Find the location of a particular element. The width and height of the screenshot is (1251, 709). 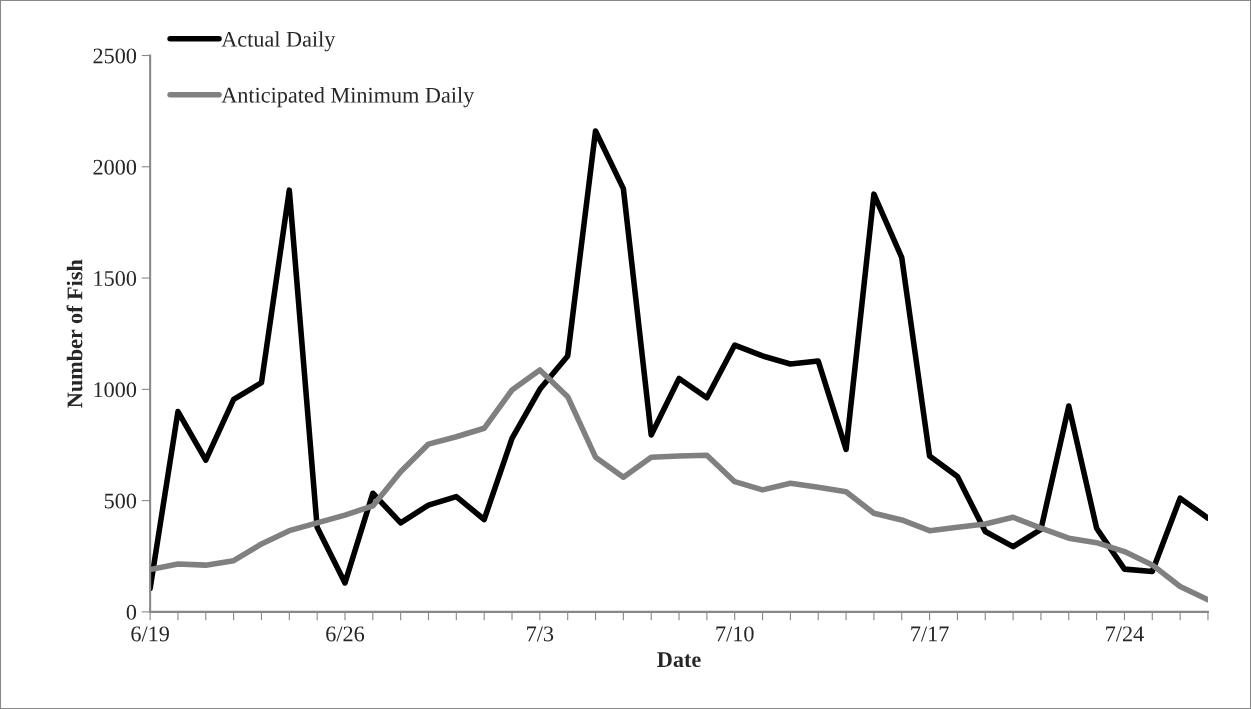

y-tick-label: 1000 is located at coordinates (115, 390).